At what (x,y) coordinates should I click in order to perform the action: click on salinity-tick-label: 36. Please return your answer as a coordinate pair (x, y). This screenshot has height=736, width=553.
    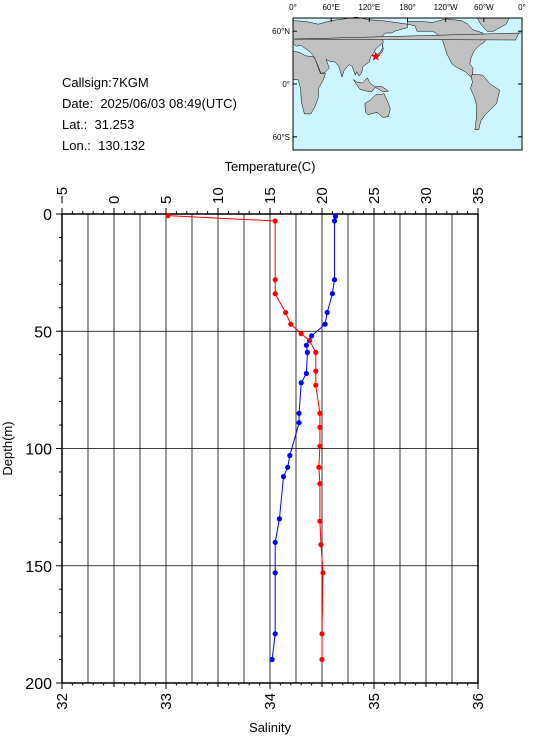
    Looking at the image, I should click on (478, 701).